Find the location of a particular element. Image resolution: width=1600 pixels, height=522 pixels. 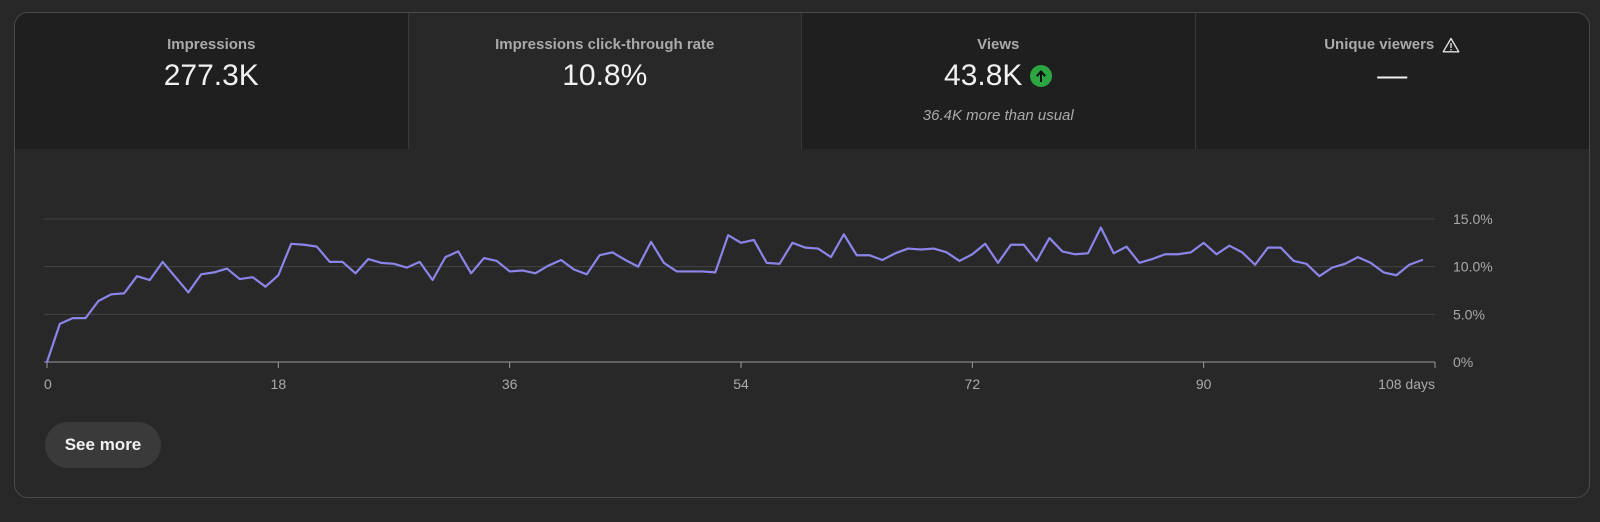

tab-impressions: Impressions 277.3K is located at coordinates (212, 81).